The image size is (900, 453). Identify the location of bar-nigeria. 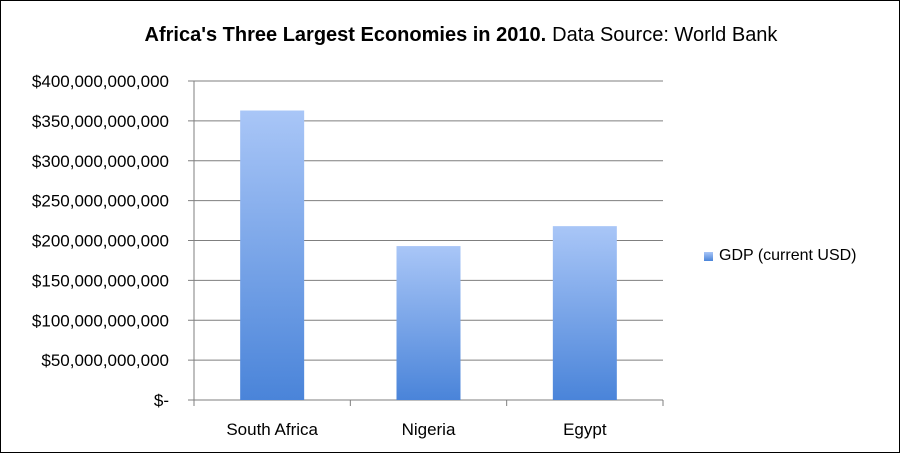
(428, 323).